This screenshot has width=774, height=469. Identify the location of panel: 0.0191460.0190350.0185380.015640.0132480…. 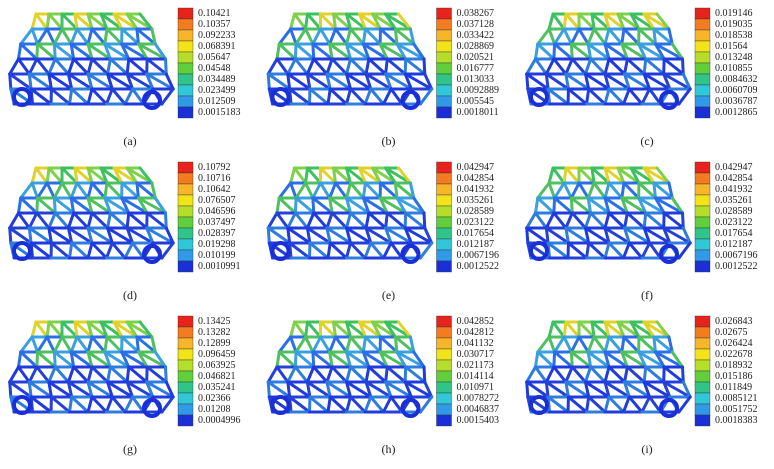
(641, 78).